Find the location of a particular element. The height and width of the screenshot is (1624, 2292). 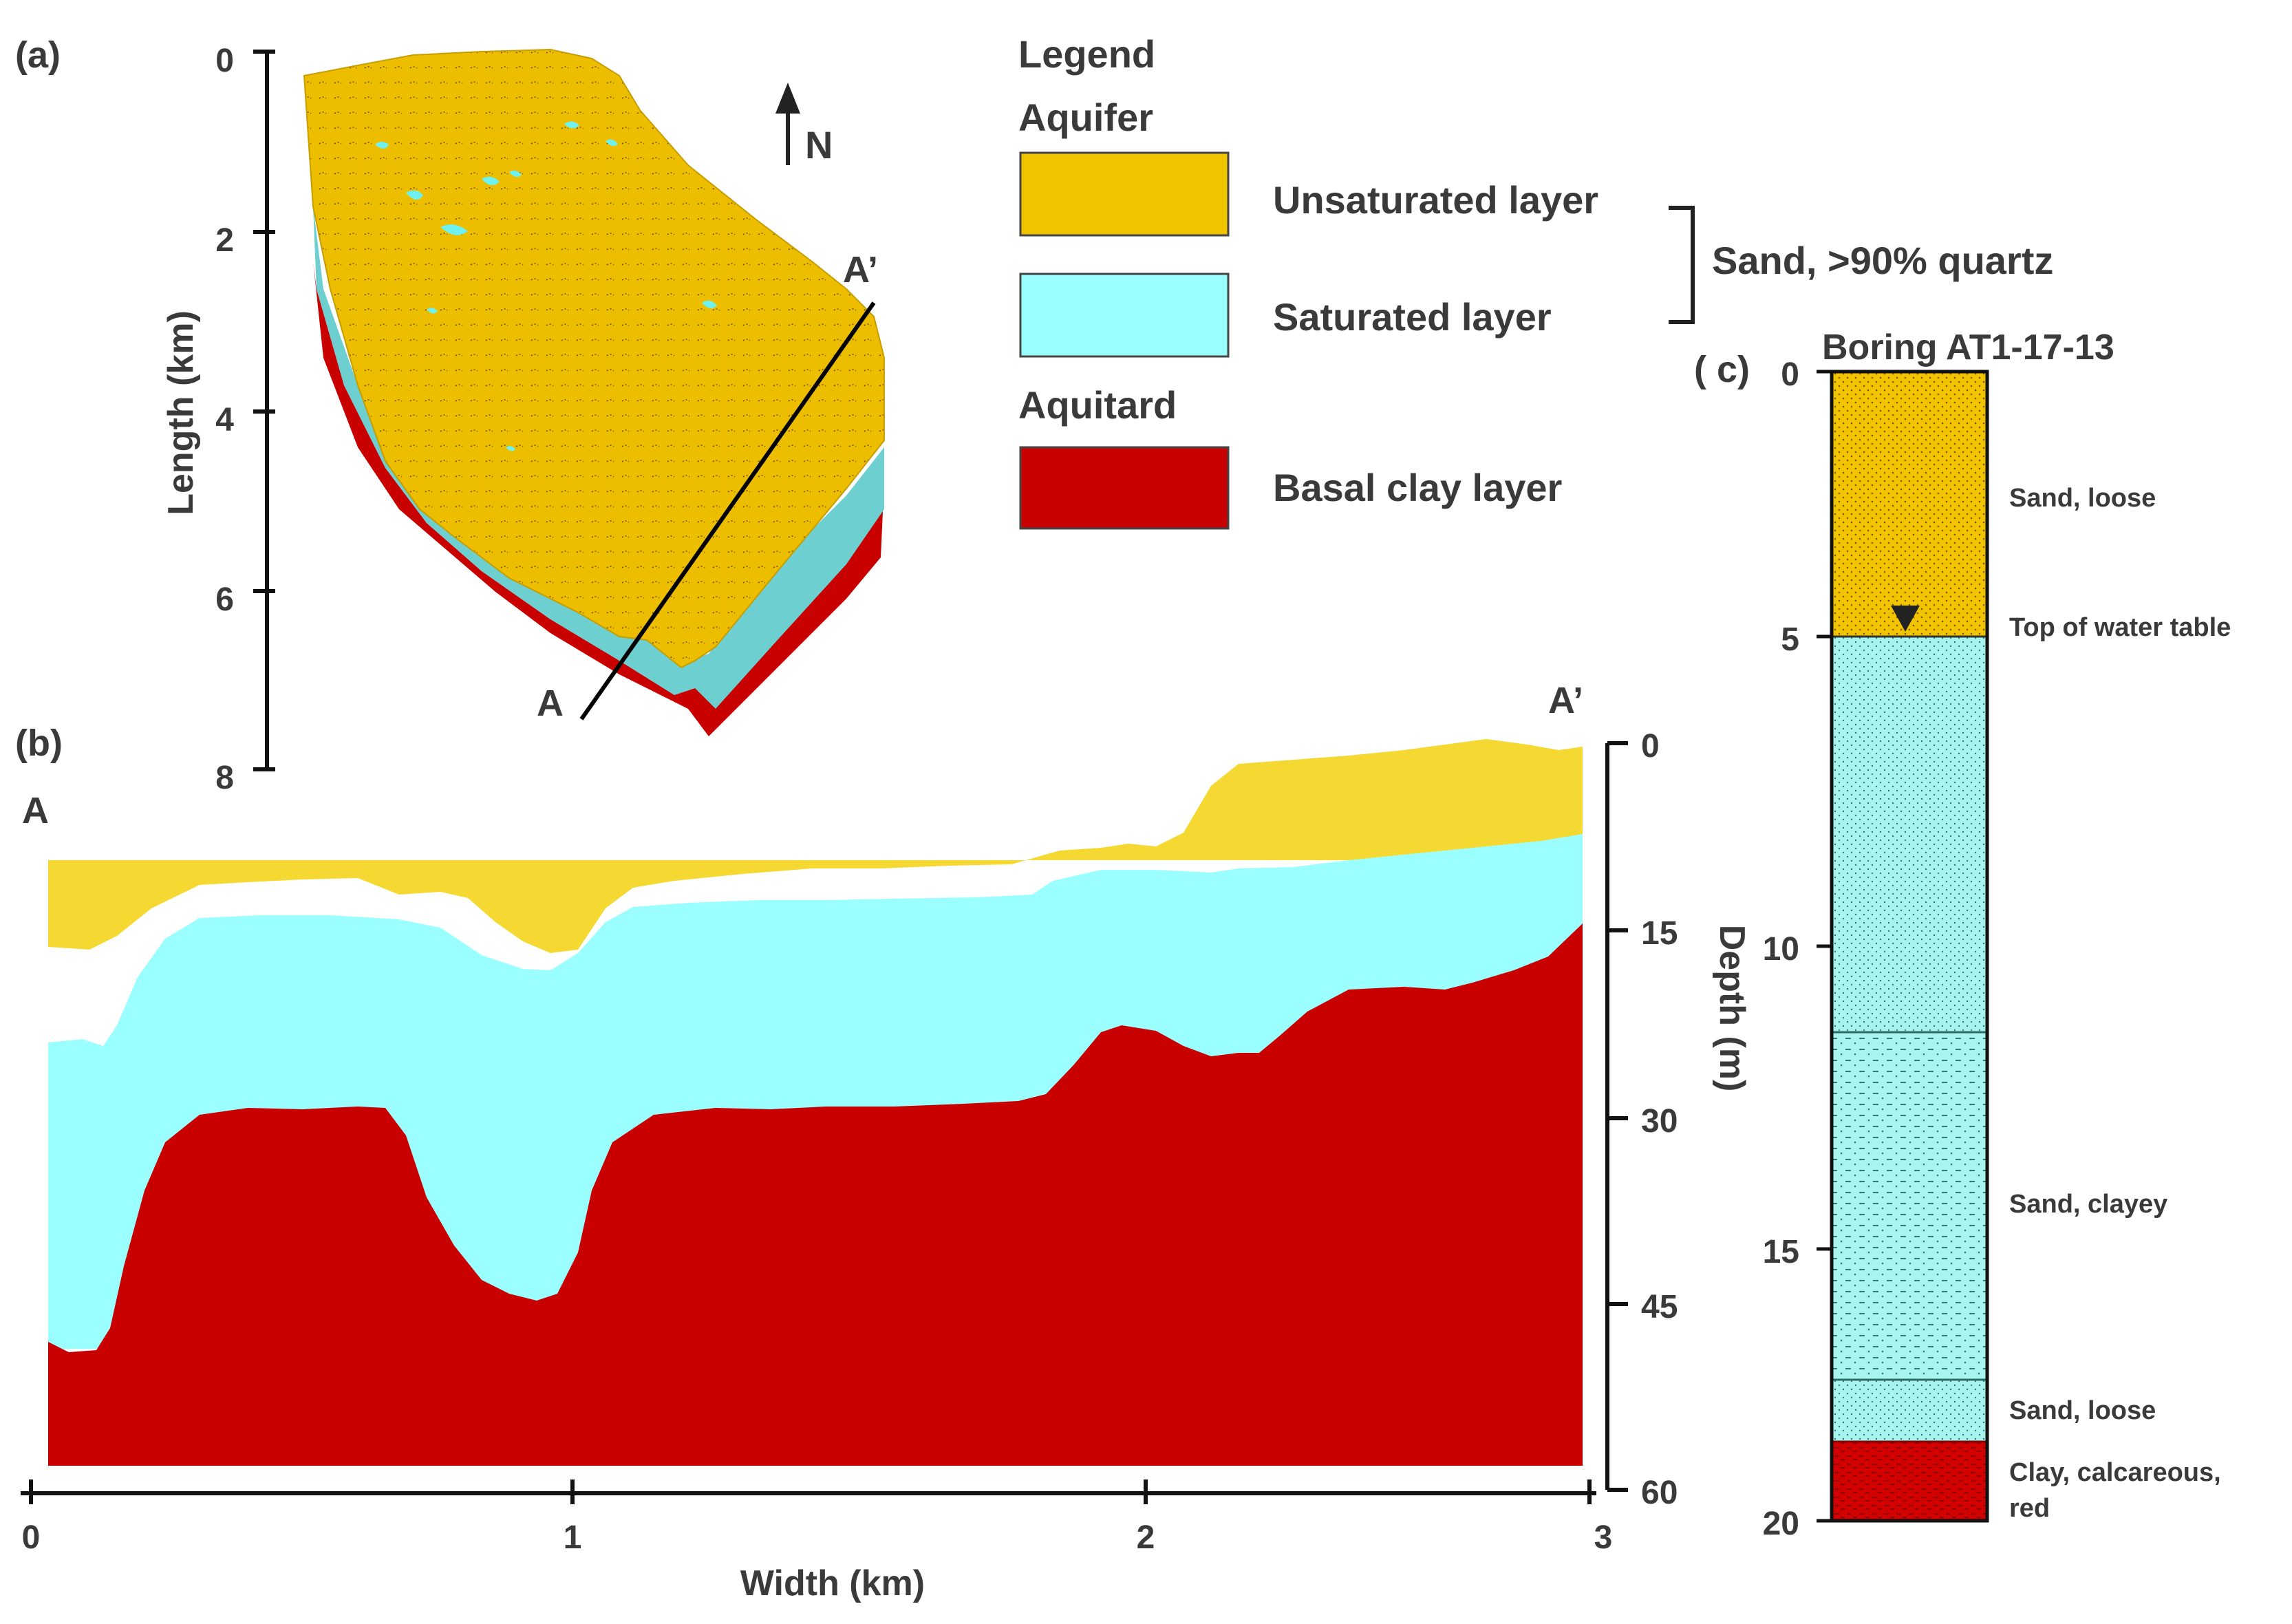

legend-label-unsaturated: Unsaturated layer is located at coordinates (1435, 200).